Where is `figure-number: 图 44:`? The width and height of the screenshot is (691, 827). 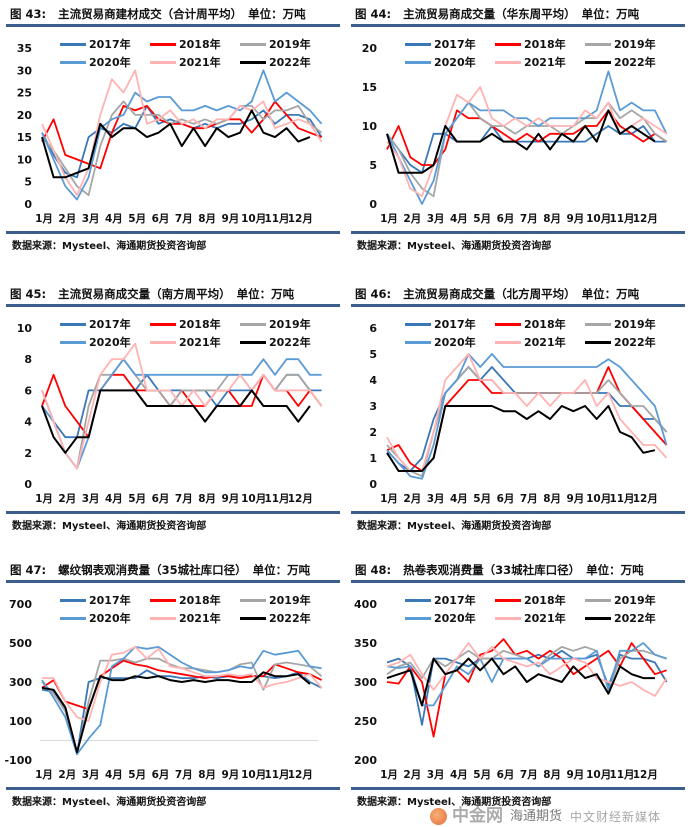 figure-number: 图 44: is located at coordinates (373, 14).